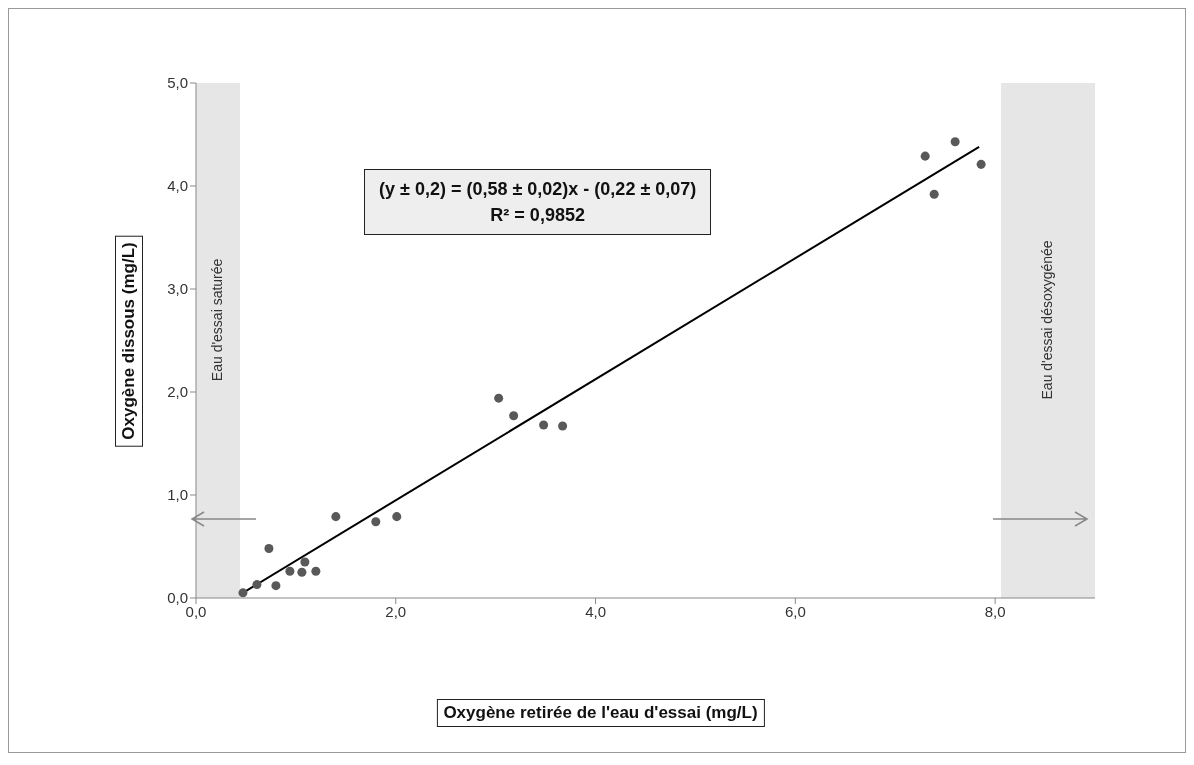  Describe the element at coordinates (177, 392) in the screenshot. I see `y-tick-label: 2,0` at that location.